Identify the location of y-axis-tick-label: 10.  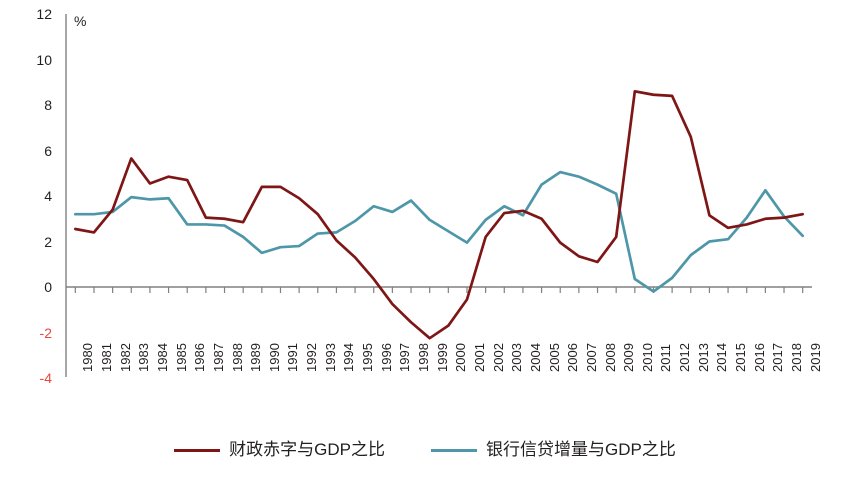
(44, 59).